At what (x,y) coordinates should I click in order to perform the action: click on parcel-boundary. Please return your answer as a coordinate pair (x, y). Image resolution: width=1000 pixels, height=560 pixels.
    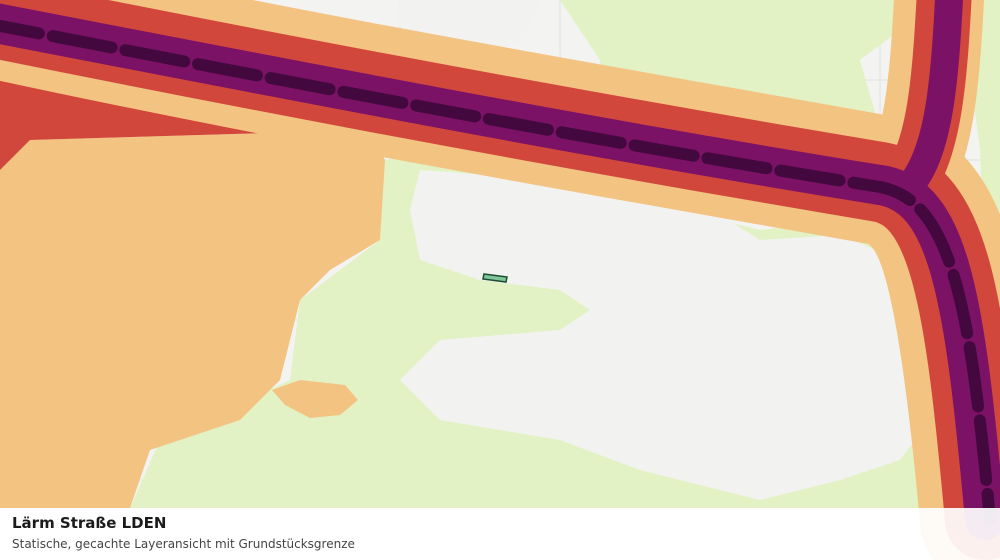
    Looking at the image, I should click on (495, 278).